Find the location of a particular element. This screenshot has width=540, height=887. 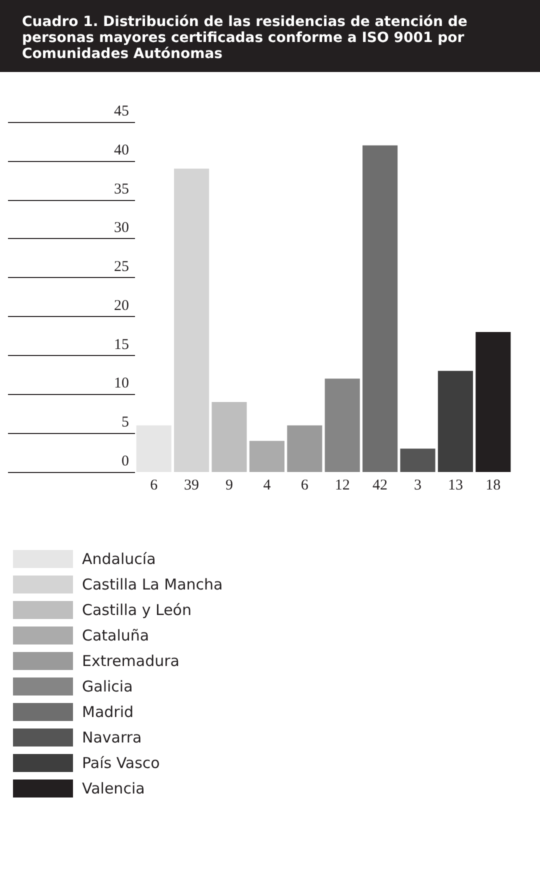

data-label: 13 is located at coordinates (455, 486).